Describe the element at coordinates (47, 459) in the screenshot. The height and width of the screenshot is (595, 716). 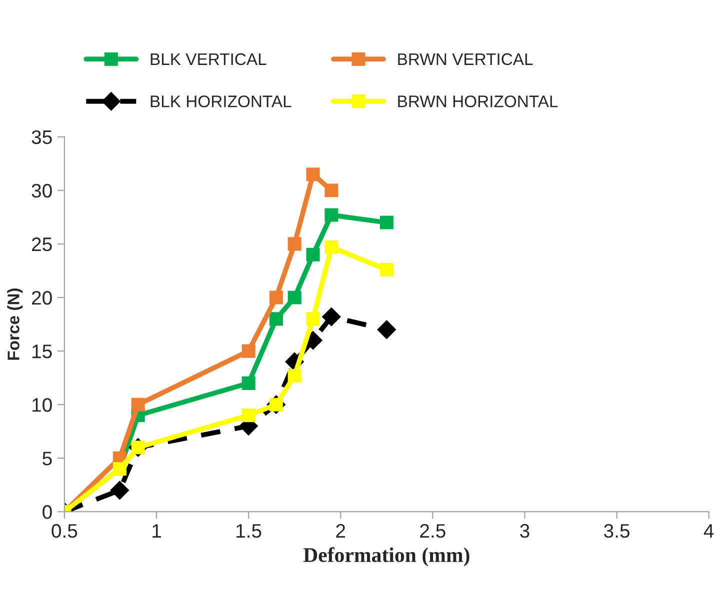
I see `y-tick-label: 5` at that location.